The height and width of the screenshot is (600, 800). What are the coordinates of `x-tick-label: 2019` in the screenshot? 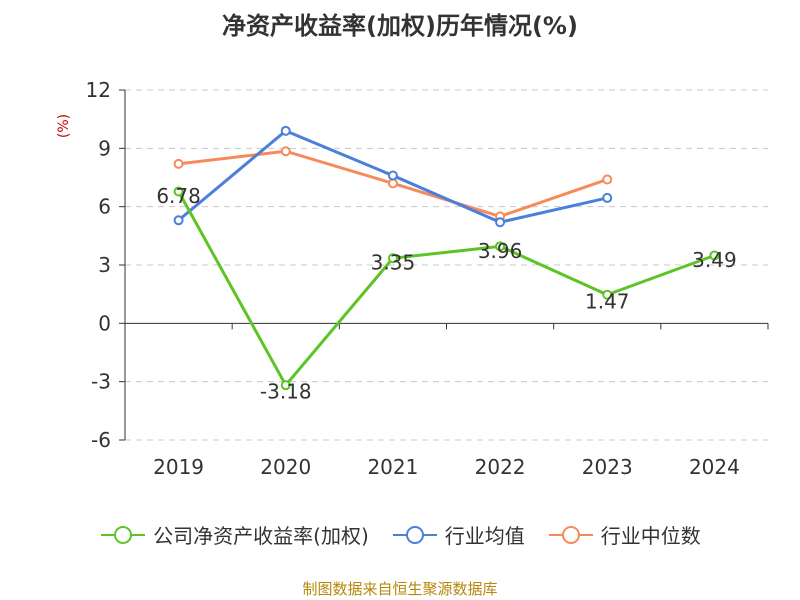 It's located at (178, 467).